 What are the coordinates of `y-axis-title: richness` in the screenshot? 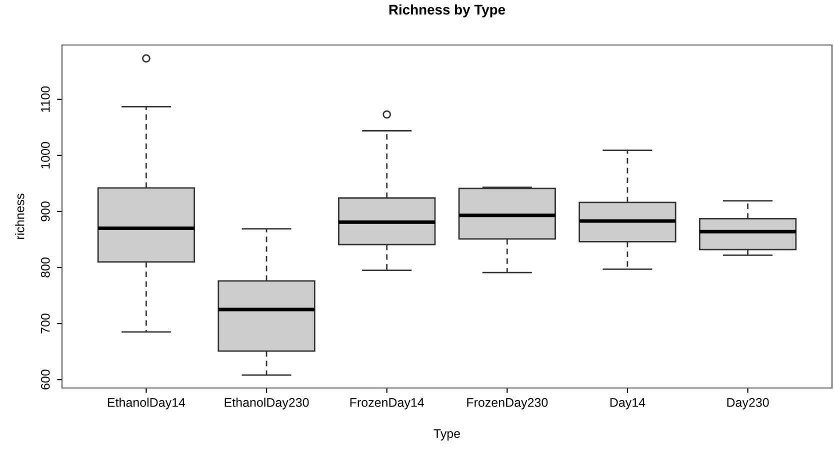 It's located at (19, 216).